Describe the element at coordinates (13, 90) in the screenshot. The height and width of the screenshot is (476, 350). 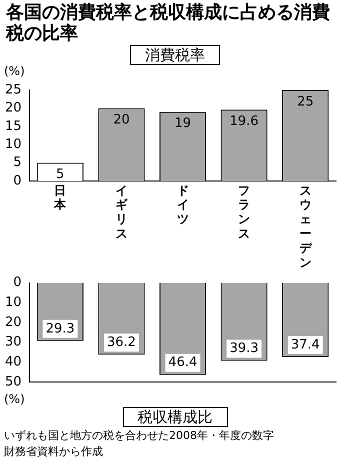
I see `y-tick-label: 25` at that location.